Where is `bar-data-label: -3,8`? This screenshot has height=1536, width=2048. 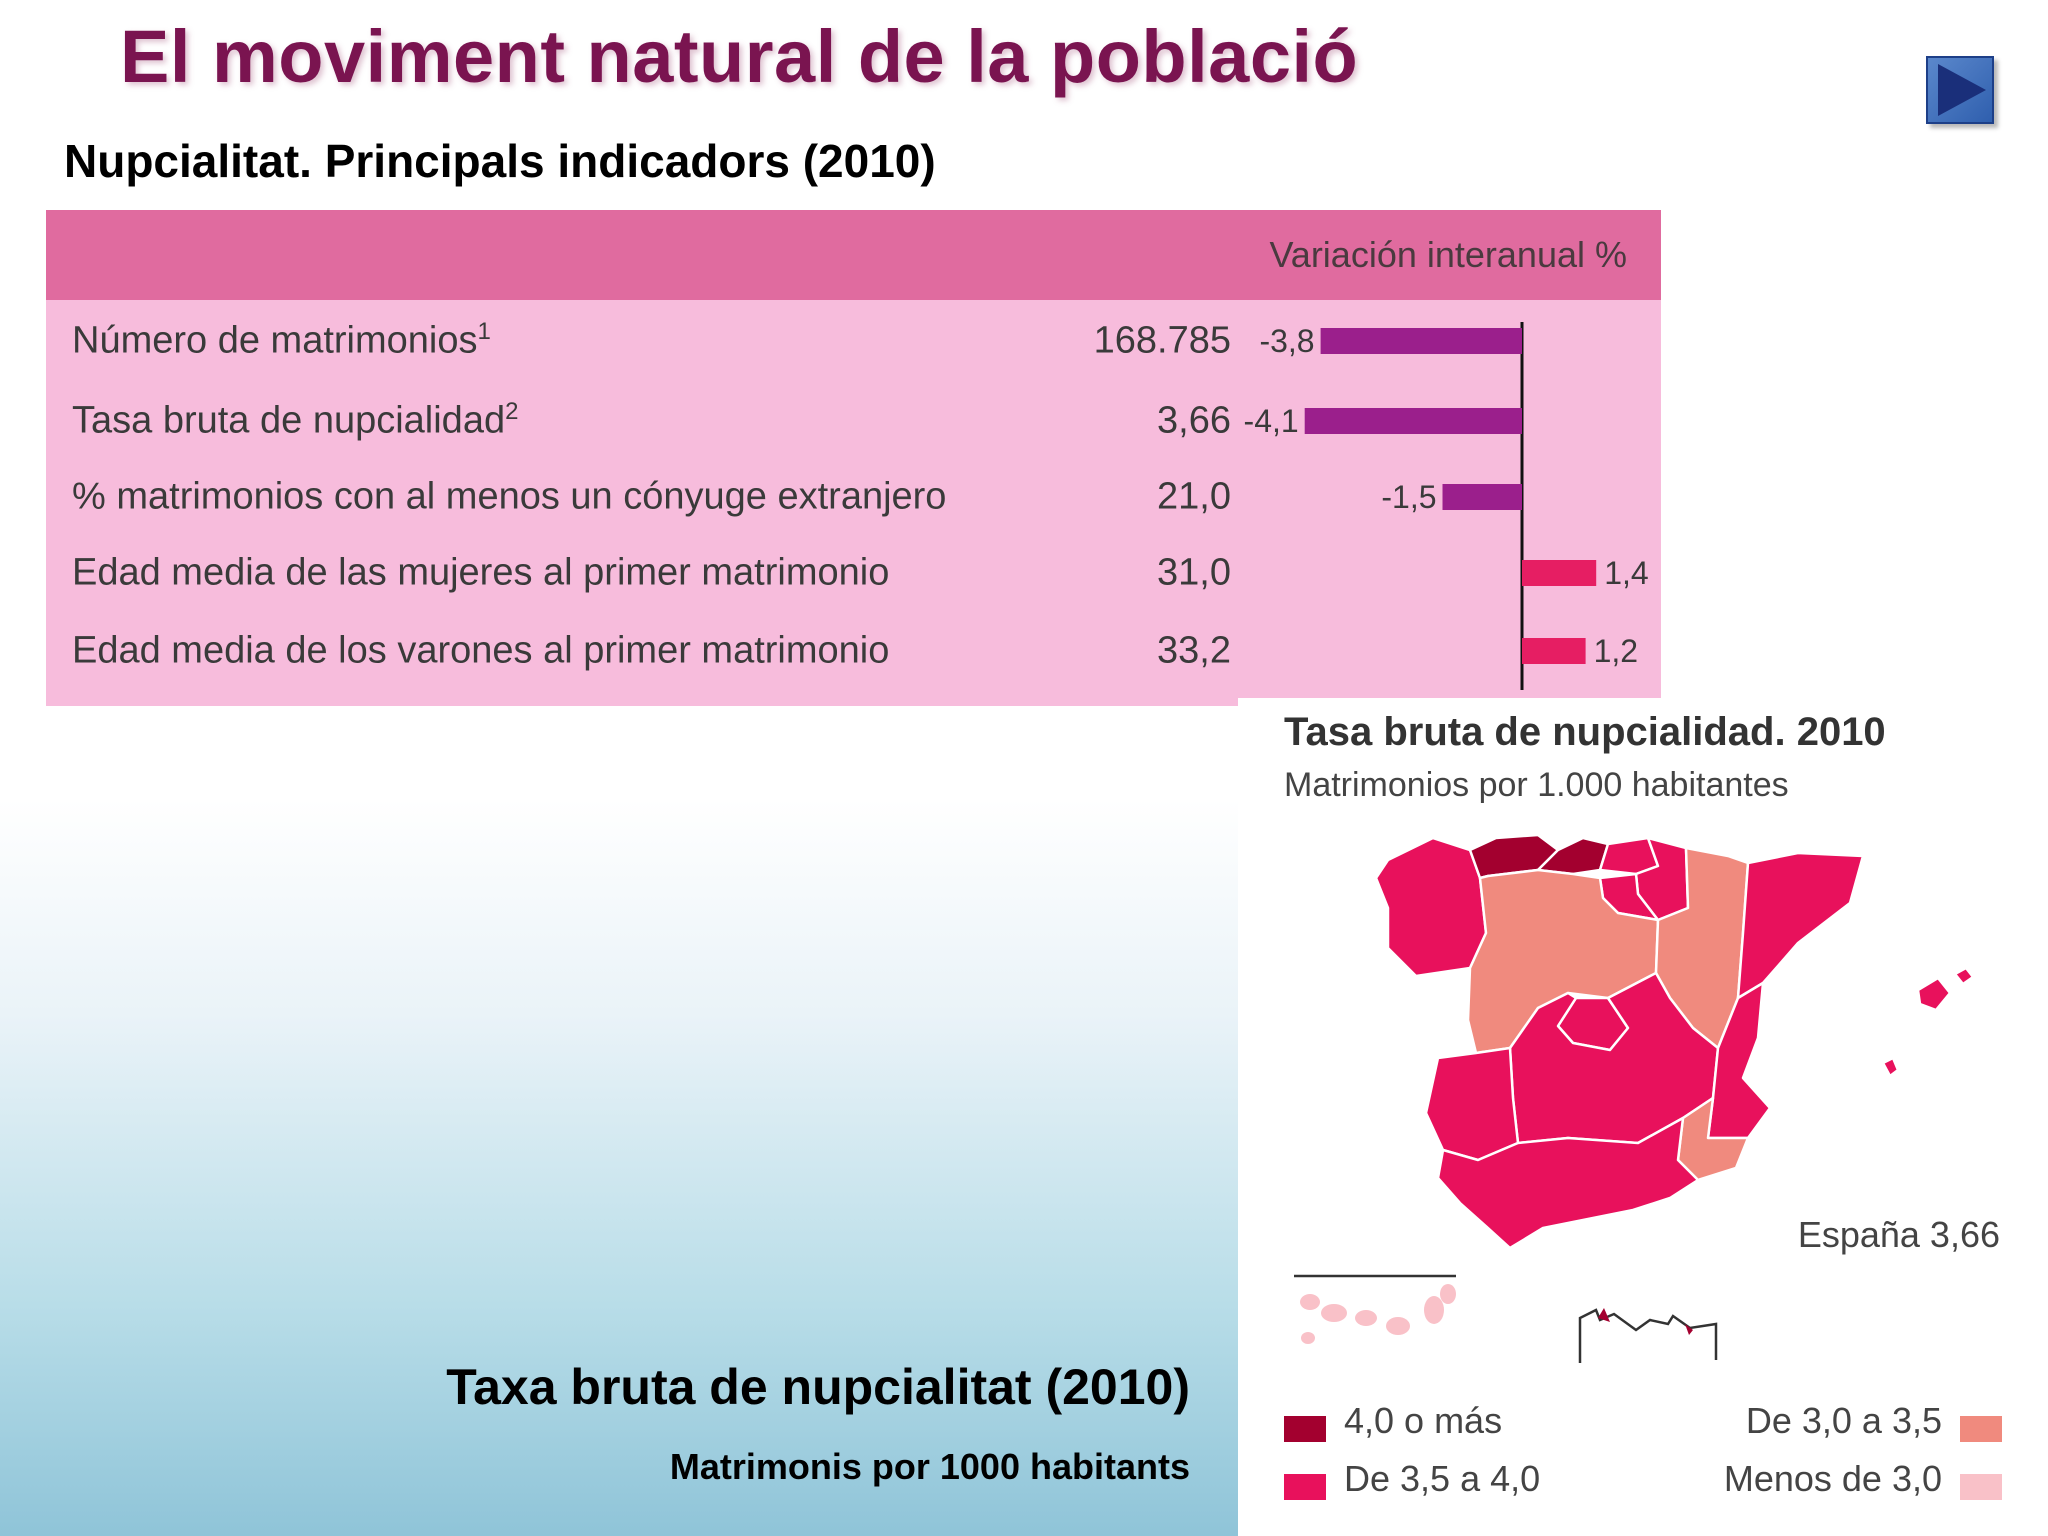 bar-data-label: -3,8 is located at coordinates (1286, 341).